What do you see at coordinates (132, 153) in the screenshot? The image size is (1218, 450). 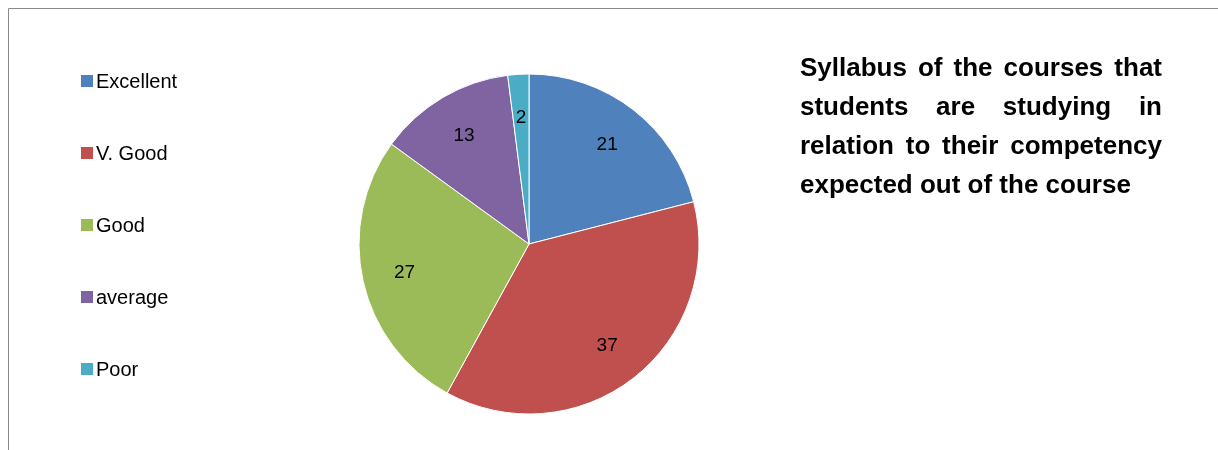 I see `legend-label: V. Good` at bounding box center [132, 153].